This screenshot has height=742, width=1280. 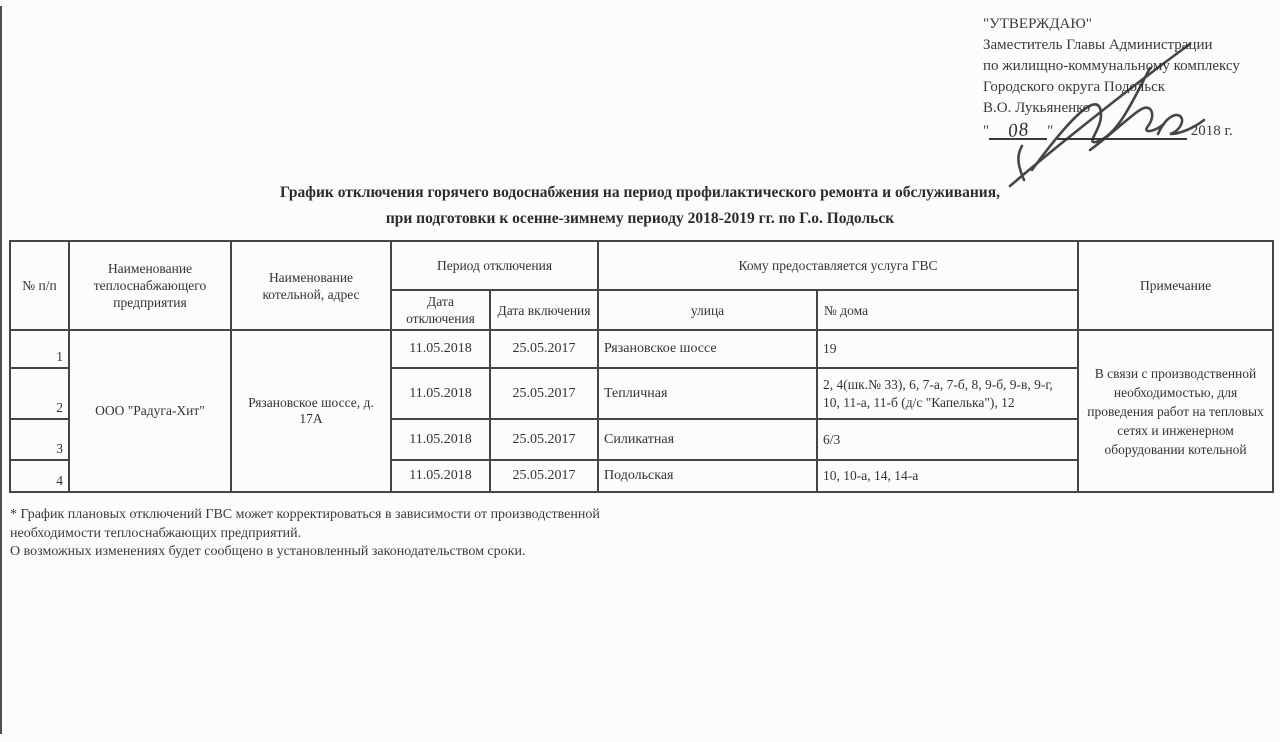 I want to click on row-number: 2, so click(x=39, y=393).